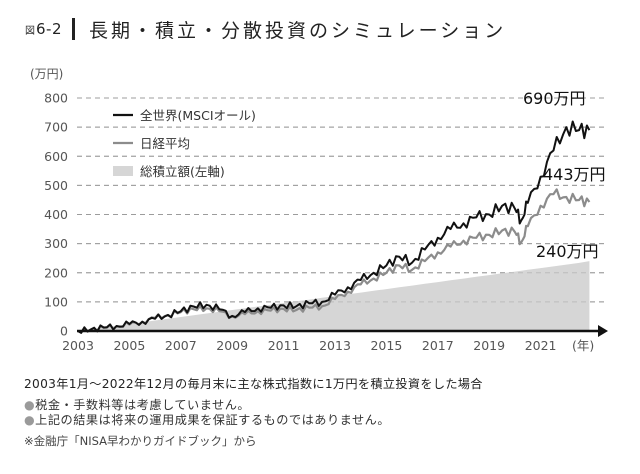 This screenshot has height=474, width=640. Describe the element at coordinates (56, 272) in the screenshot. I see `y-tick-label: 200` at that location.